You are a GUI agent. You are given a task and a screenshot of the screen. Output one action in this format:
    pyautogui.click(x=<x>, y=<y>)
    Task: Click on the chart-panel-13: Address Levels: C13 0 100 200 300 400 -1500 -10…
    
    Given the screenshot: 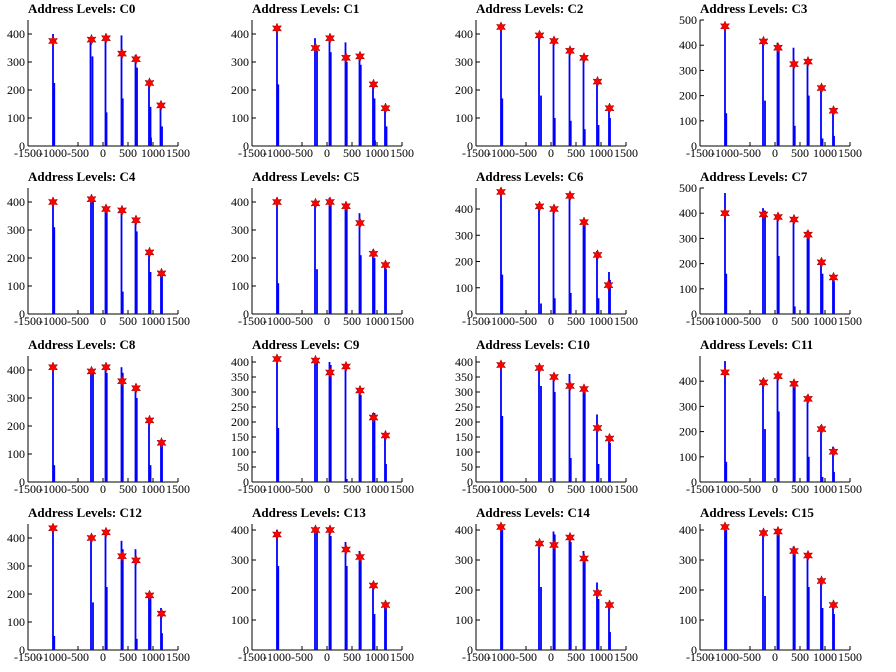 What is the action you would take?
    pyautogui.click(x=333, y=586)
    